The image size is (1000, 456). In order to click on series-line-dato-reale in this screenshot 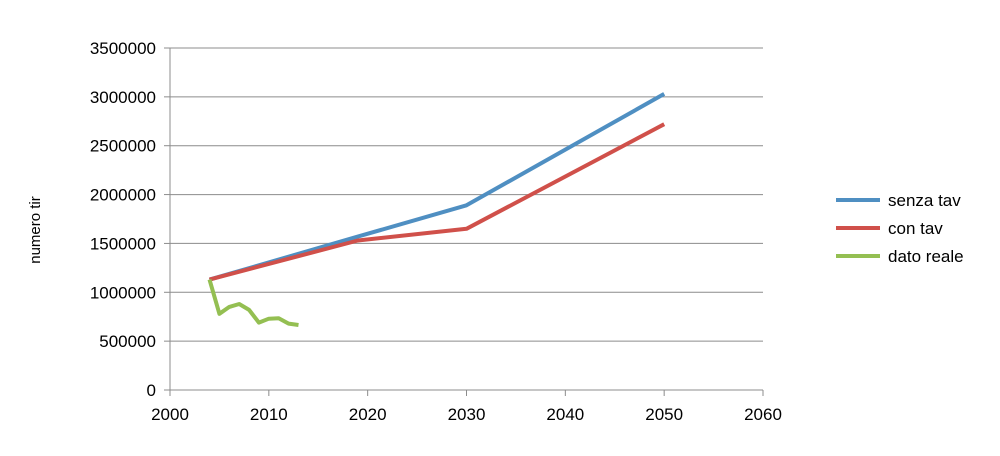, I will do `click(253, 303)`.